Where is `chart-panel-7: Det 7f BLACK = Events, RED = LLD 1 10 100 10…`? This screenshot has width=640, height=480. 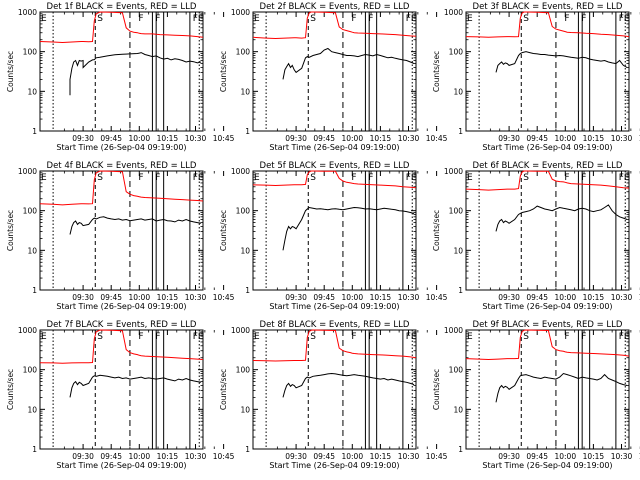 chart-panel-7: Det 7f BLACK = Events, RED = LLD 1 10 100 10… is located at coordinates (120, 395).